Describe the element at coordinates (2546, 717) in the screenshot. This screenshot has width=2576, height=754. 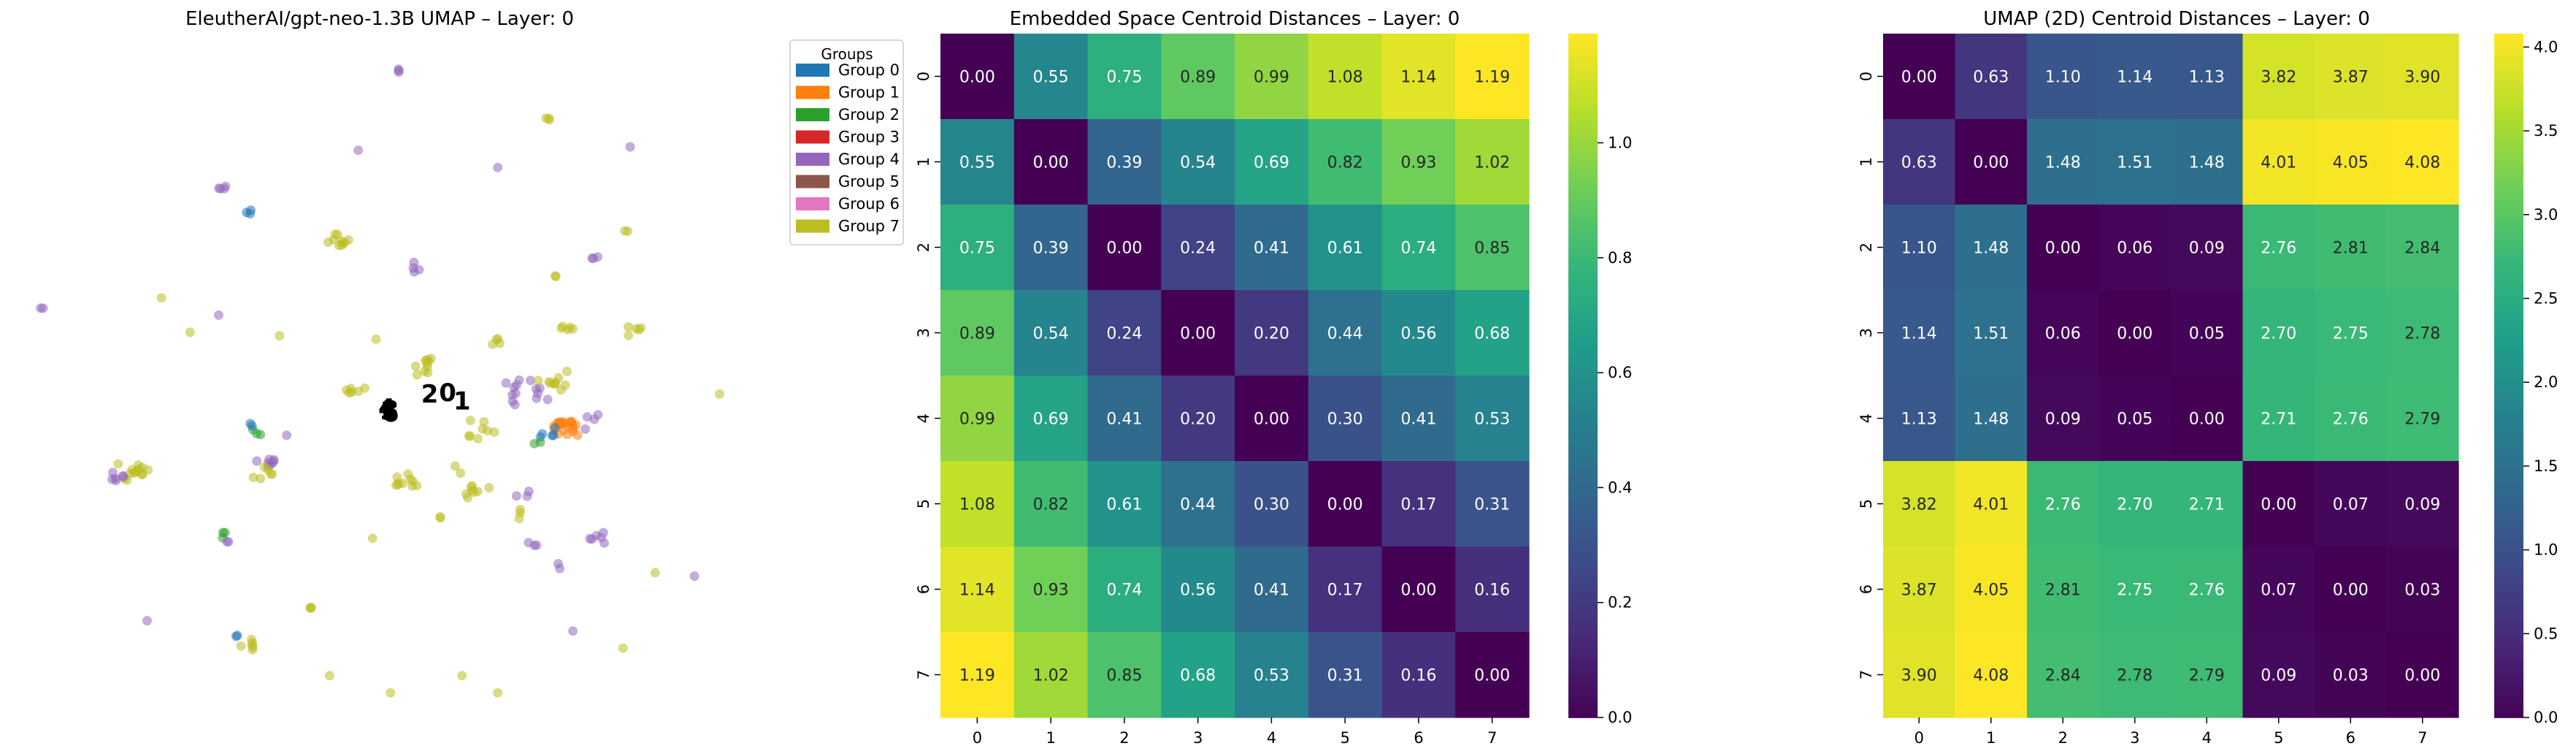
I see `colorbar-tick-label: 0.0` at that location.